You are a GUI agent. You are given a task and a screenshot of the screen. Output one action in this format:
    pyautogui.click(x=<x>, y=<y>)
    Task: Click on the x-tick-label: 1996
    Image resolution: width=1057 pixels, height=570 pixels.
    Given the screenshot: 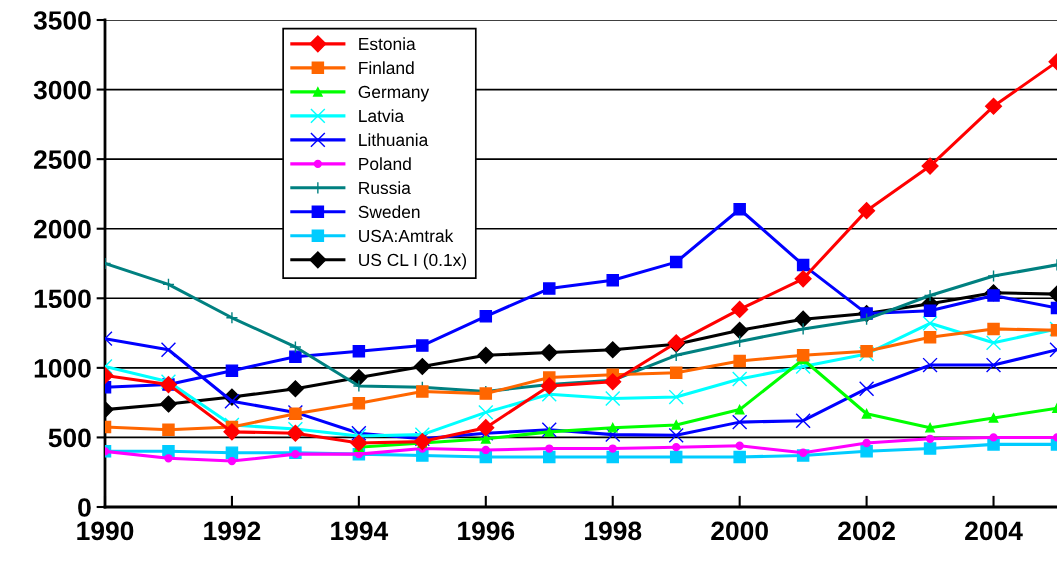 What is the action you would take?
    pyautogui.click(x=486, y=531)
    